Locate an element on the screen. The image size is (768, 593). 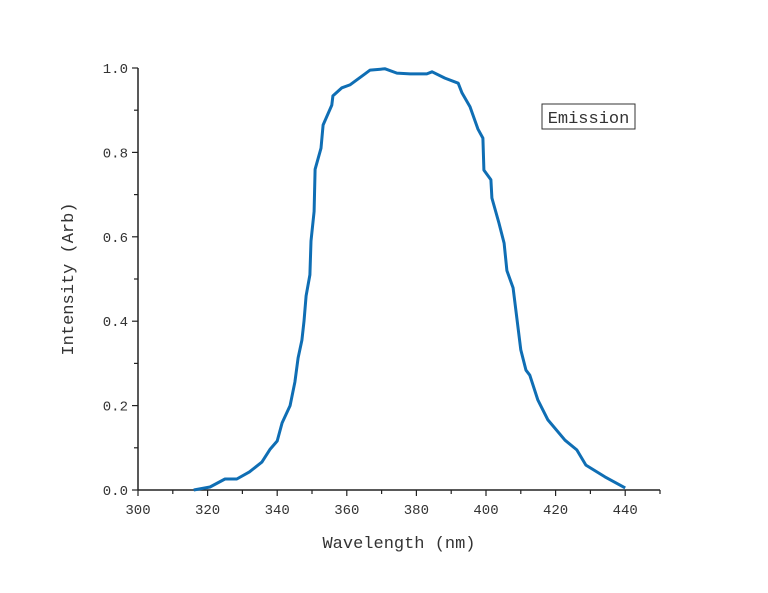
y-tick-label: 0.6 is located at coordinates (115, 239).